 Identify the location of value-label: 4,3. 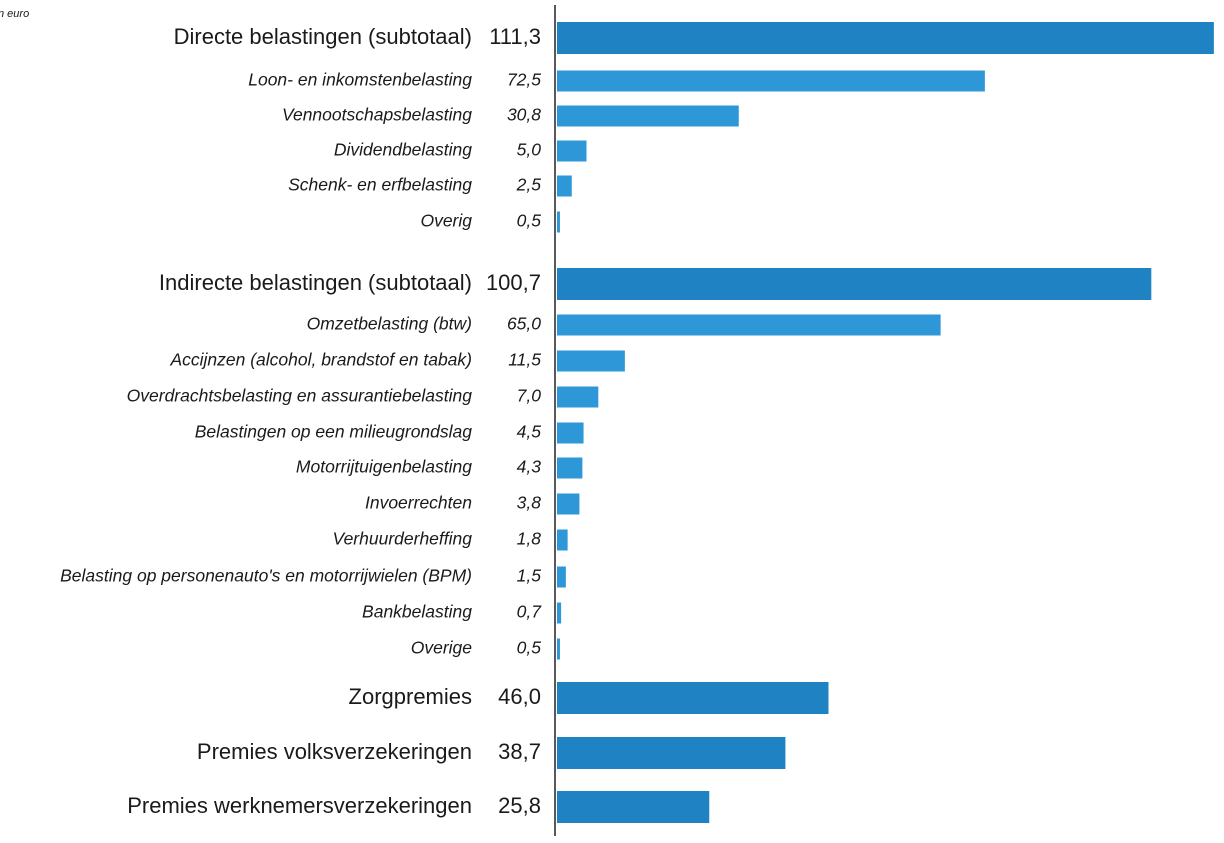
(529, 467).